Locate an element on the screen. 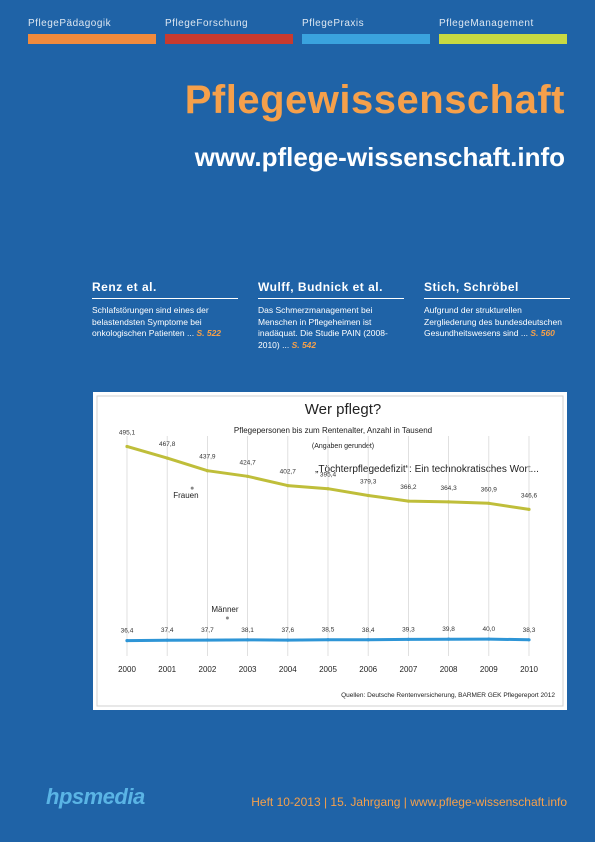 The height and width of the screenshot is (842, 595). x-tick-label: 2004 is located at coordinates (288, 669).